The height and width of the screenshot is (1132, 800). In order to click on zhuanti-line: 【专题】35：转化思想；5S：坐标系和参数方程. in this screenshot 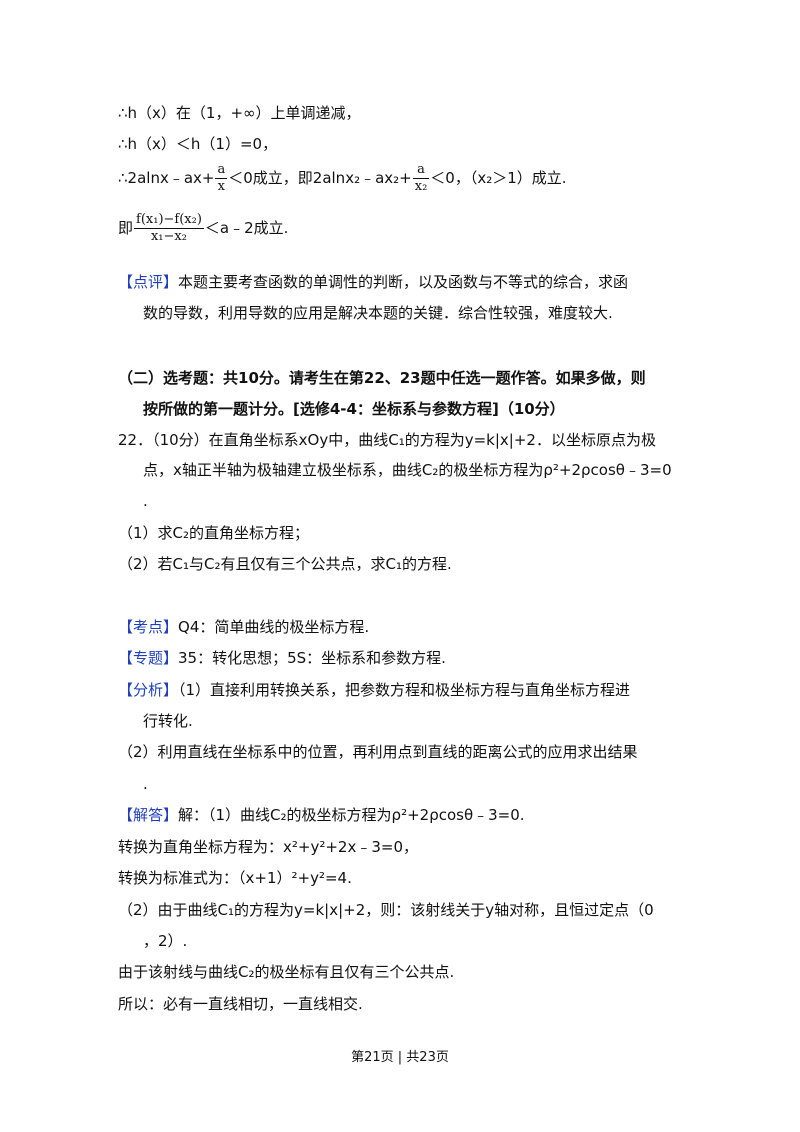, I will do `click(282, 658)`.